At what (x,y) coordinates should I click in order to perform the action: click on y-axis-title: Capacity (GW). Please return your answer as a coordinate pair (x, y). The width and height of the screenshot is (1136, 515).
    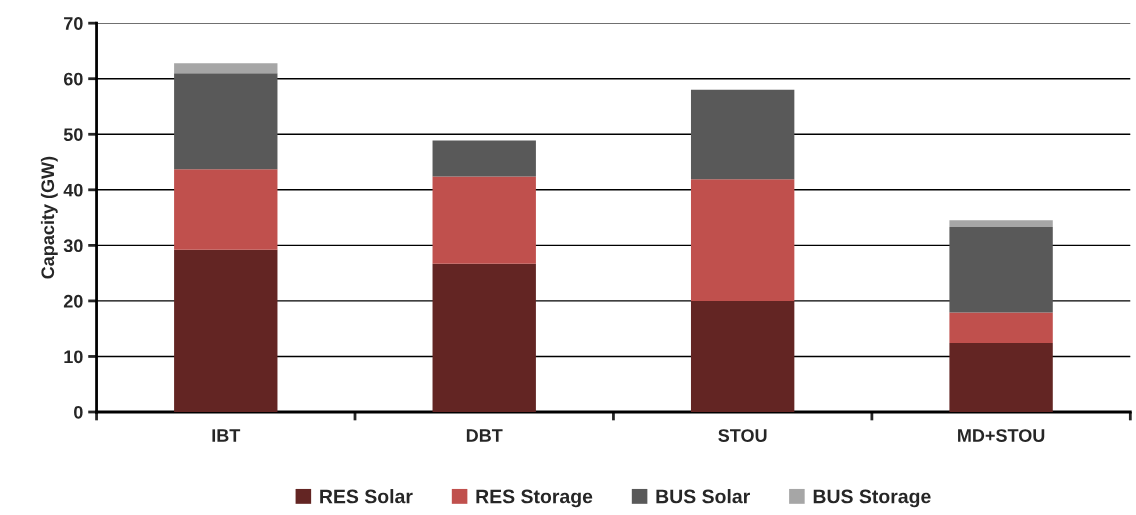
    Looking at the image, I should click on (49, 217).